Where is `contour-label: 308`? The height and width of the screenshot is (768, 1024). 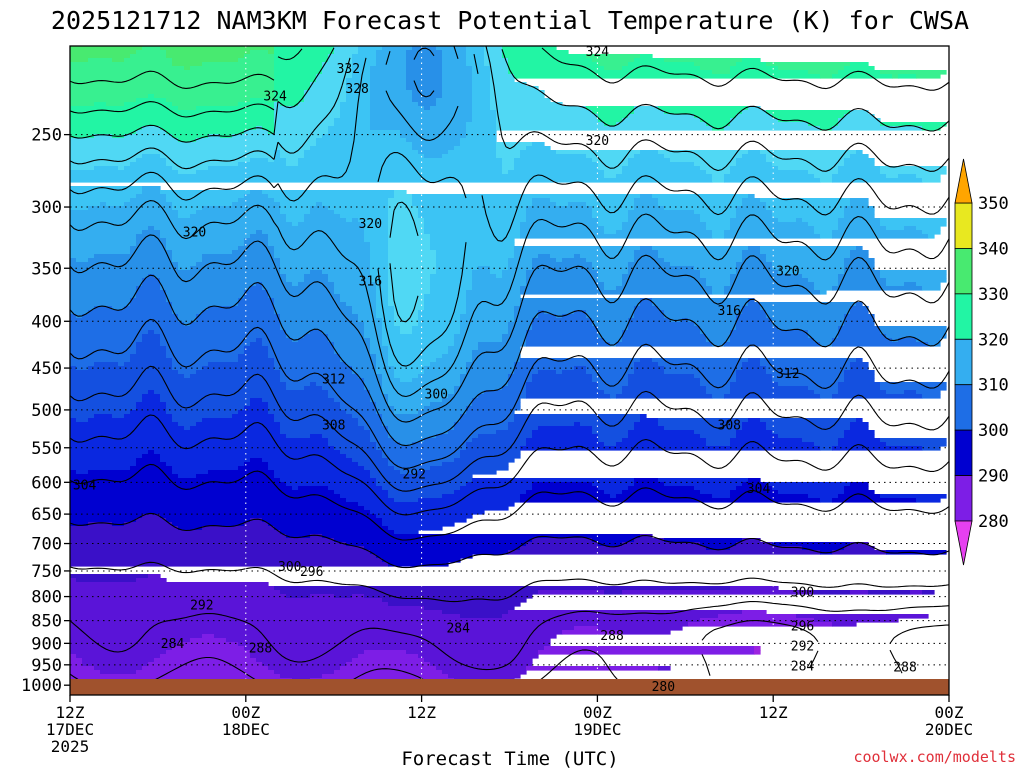
contour-label: 308 is located at coordinates (333, 425).